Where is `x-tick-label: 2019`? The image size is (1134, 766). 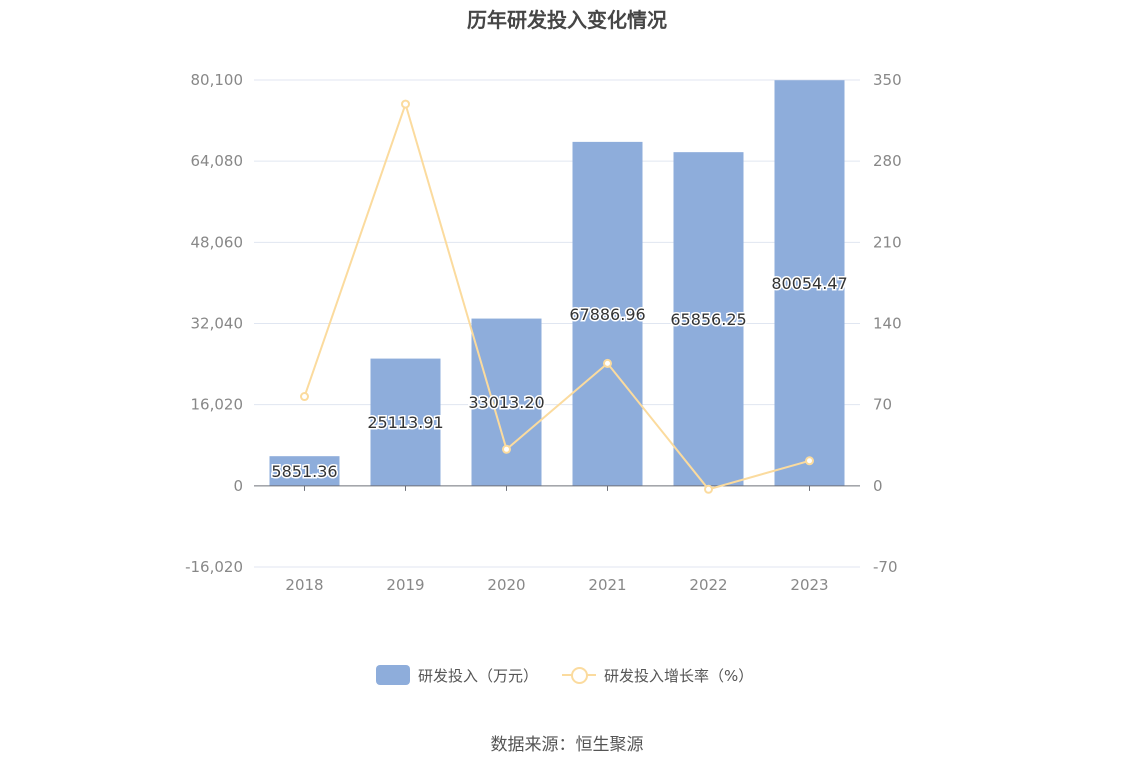
x-tick-label: 2019 is located at coordinates (405, 585).